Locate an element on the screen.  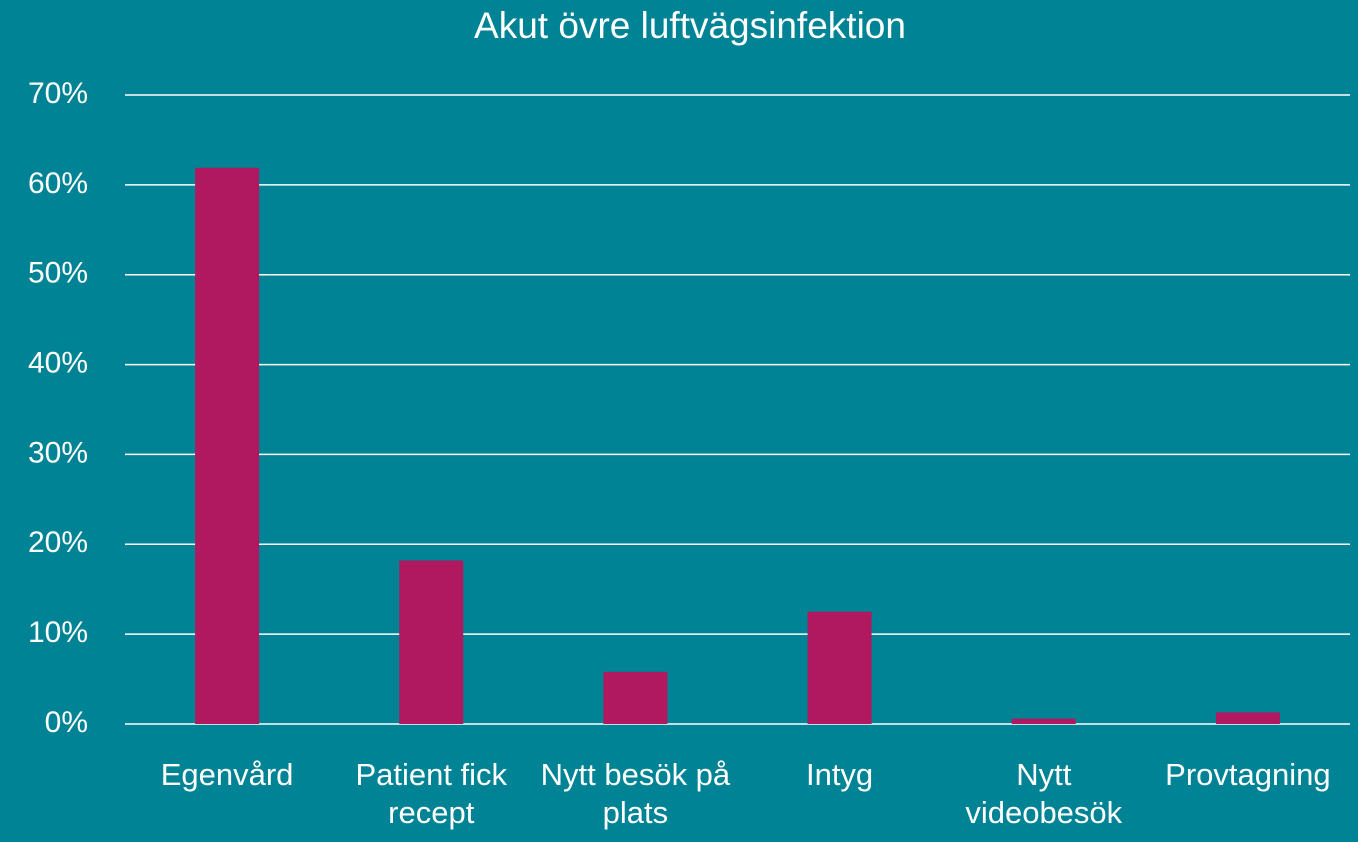
y-tick-label: 40% is located at coordinates (58, 362).